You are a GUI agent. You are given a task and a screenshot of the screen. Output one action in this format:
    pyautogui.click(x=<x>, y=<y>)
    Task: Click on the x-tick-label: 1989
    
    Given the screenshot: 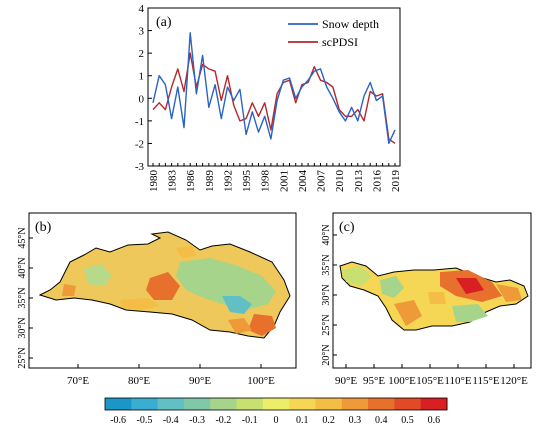 What is the action you would take?
    pyautogui.click(x=210, y=181)
    